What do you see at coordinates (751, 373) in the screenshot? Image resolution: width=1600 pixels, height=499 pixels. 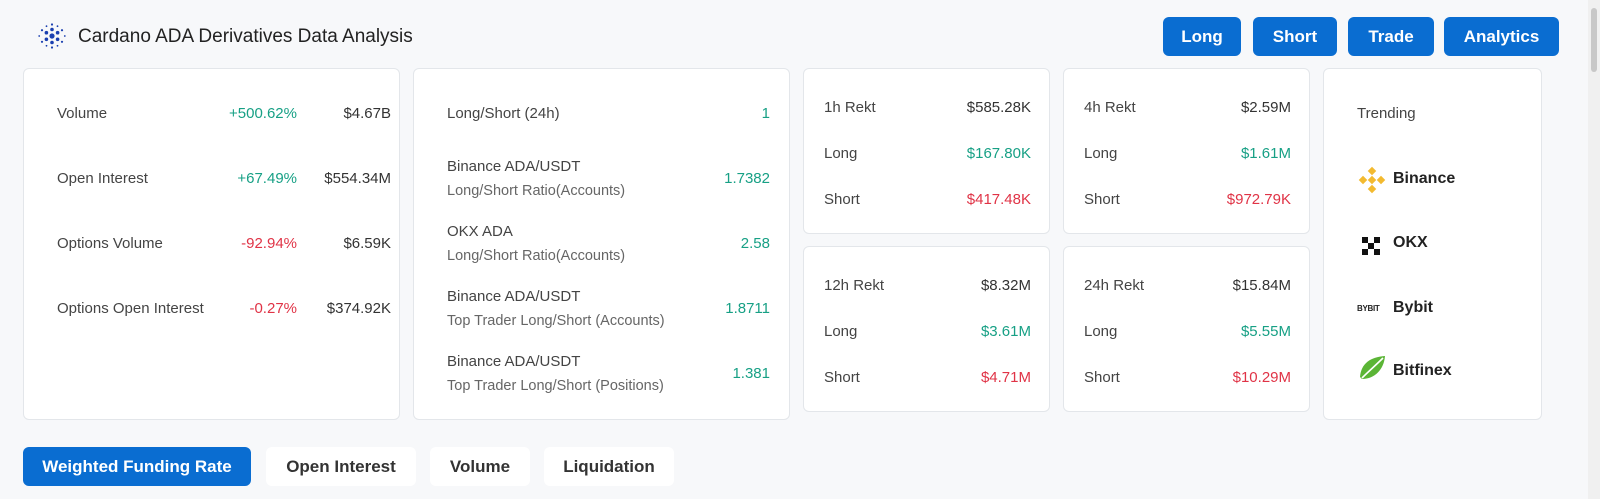 I see `ratio-value: 1.381` at bounding box center [751, 373].